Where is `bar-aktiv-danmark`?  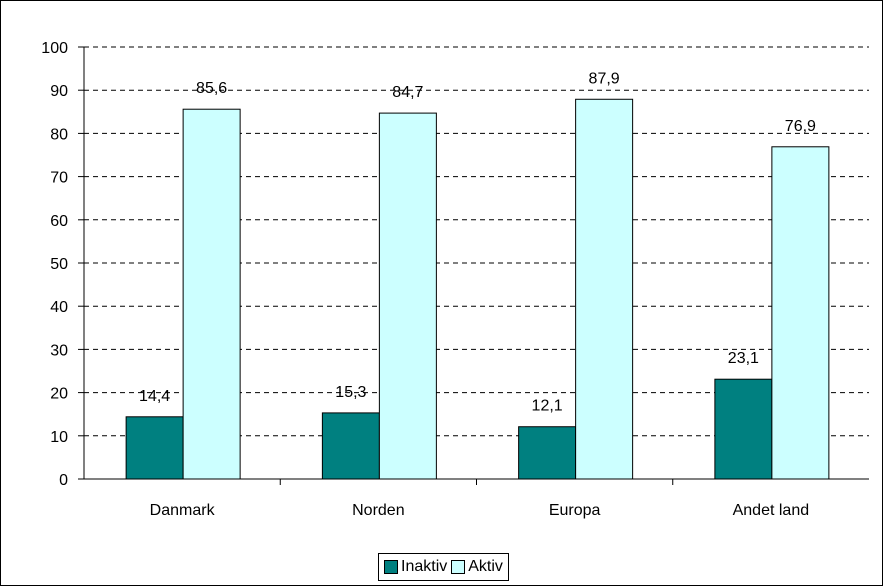 bar-aktiv-danmark is located at coordinates (211, 294).